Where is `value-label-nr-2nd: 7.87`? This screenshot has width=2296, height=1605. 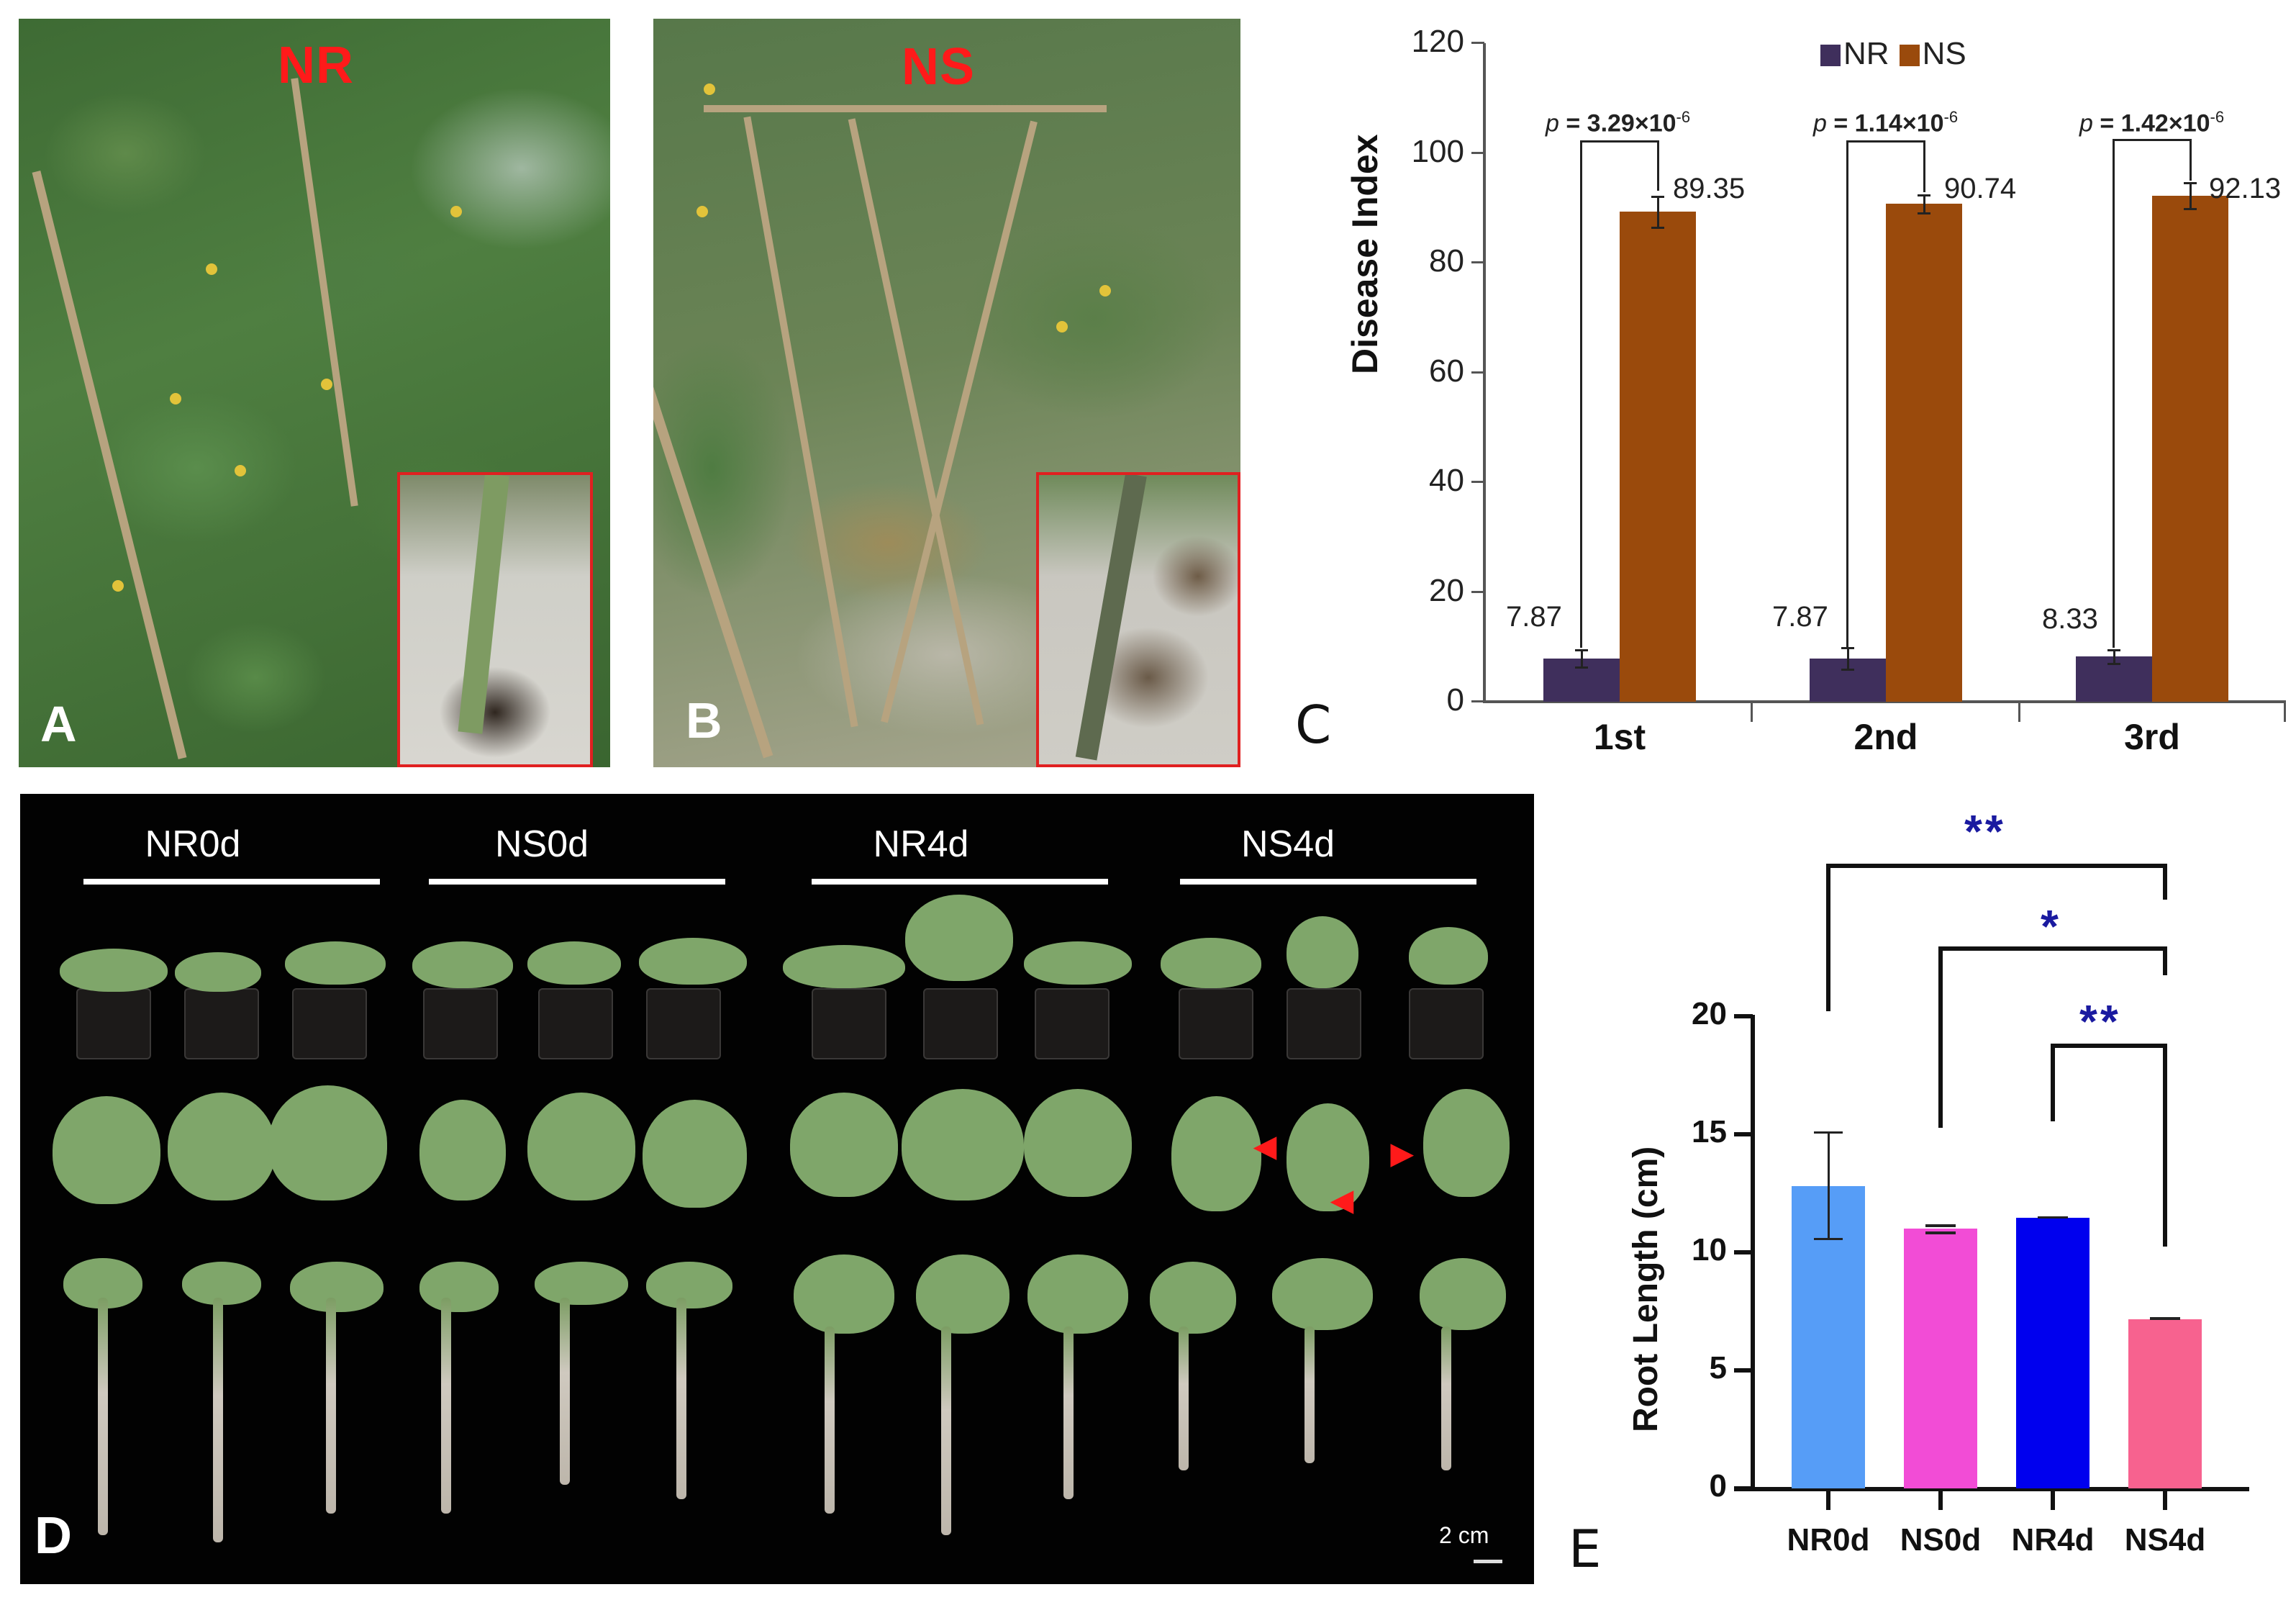
value-label-nr-2nd: 7.87 is located at coordinates (1800, 617).